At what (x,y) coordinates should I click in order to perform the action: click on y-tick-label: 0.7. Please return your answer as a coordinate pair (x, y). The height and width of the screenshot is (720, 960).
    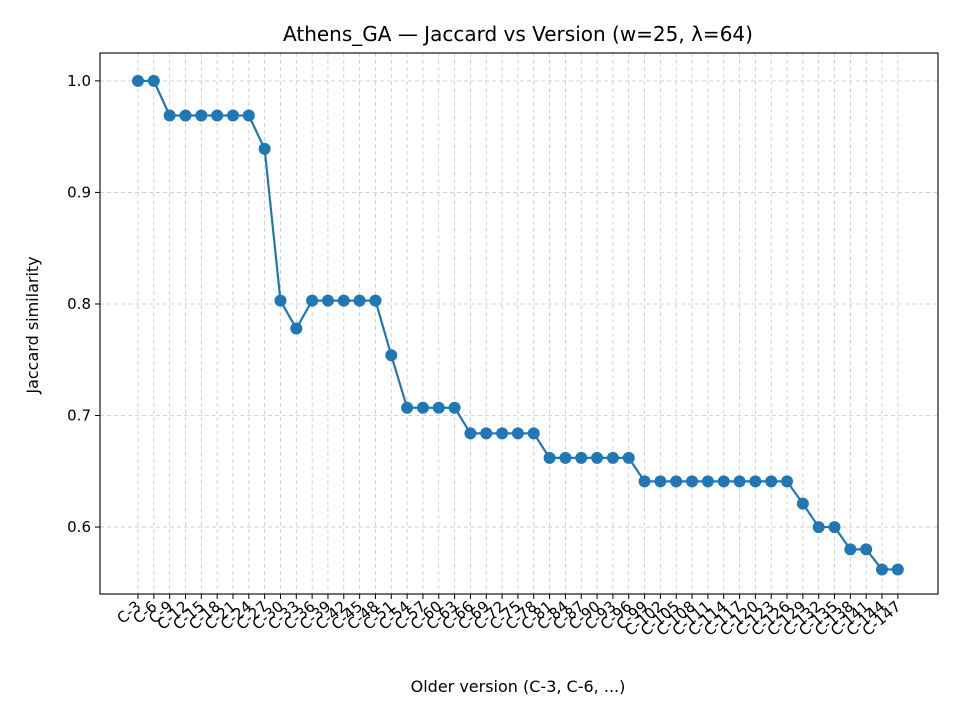
    Looking at the image, I should click on (79, 416).